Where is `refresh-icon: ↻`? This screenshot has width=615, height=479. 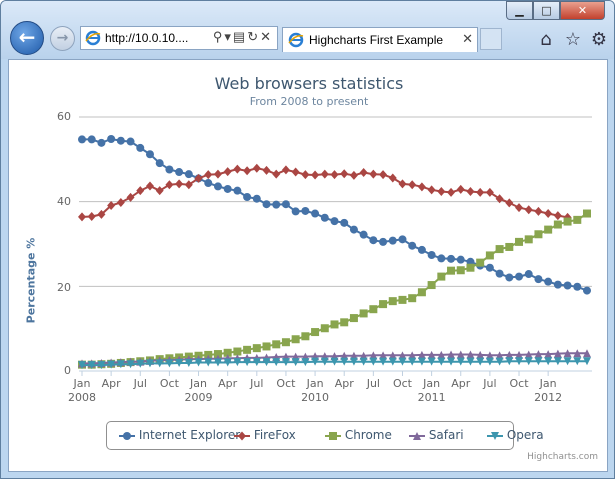
refresh-icon: ↻ is located at coordinates (254, 36).